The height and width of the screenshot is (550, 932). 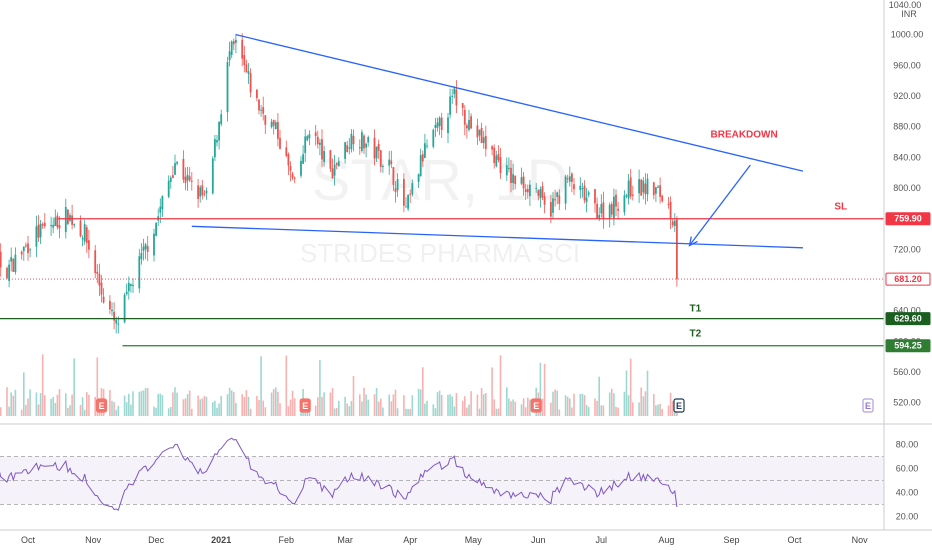 What do you see at coordinates (497, 237) in the screenshot?
I see `trendline` at bounding box center [497, 237].